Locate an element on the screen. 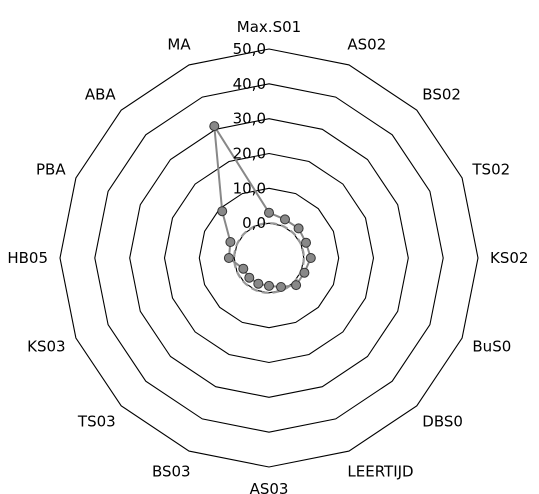  category-label-BS03: BS03 is located at coordinates (171, 471).